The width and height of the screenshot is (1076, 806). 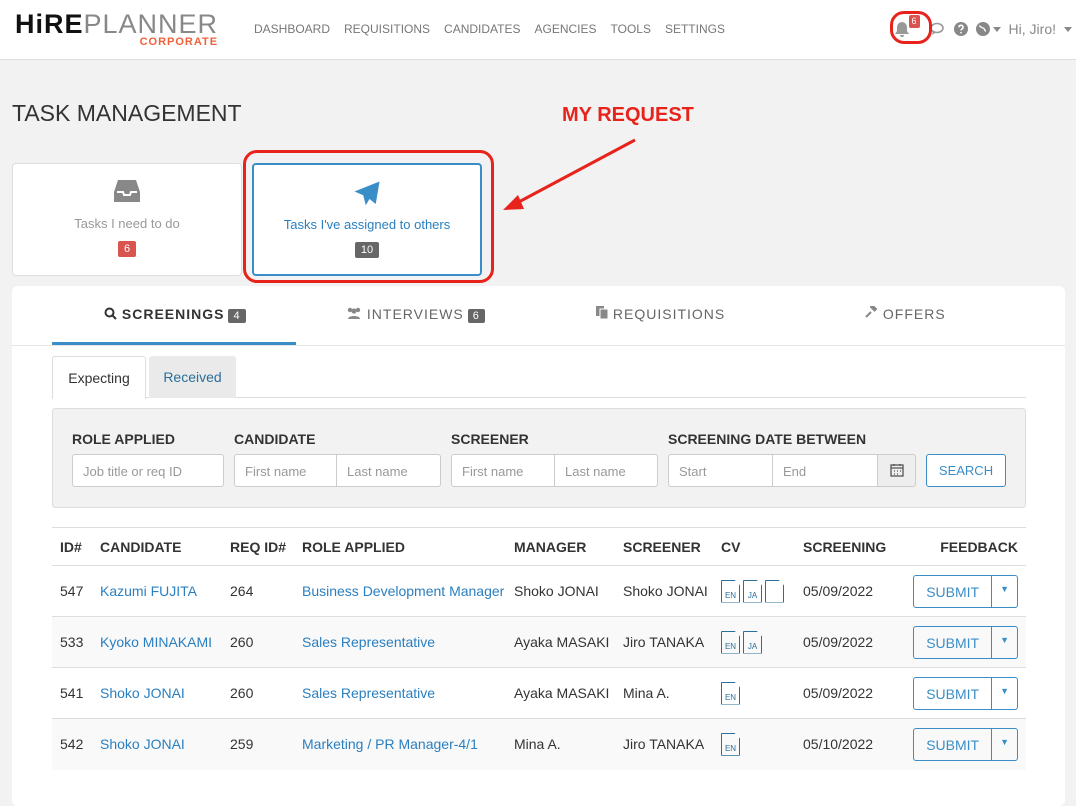 What do you see at coordinates (292, 29) in the screenshot?
I see `nav-dashboard: DASHBOARD` at bounding box center [292, 29].